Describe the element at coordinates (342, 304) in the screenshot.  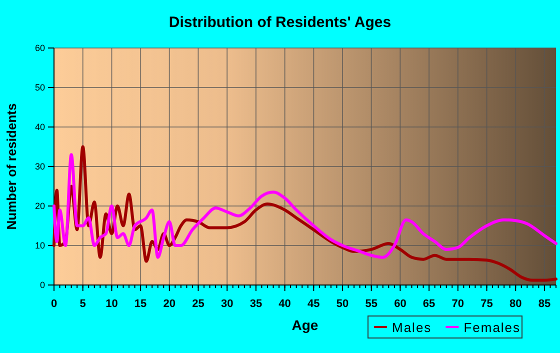
I see `x-tick-label: 50` at that location.